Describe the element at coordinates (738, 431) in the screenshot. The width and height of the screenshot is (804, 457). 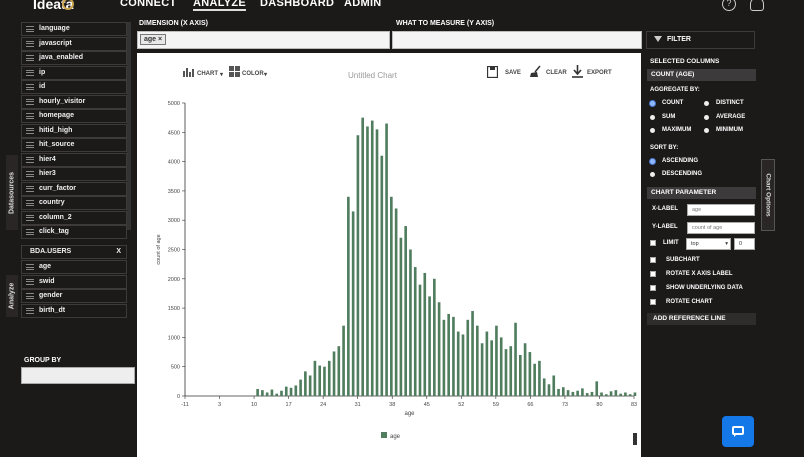
I see `chat-button` at that location.